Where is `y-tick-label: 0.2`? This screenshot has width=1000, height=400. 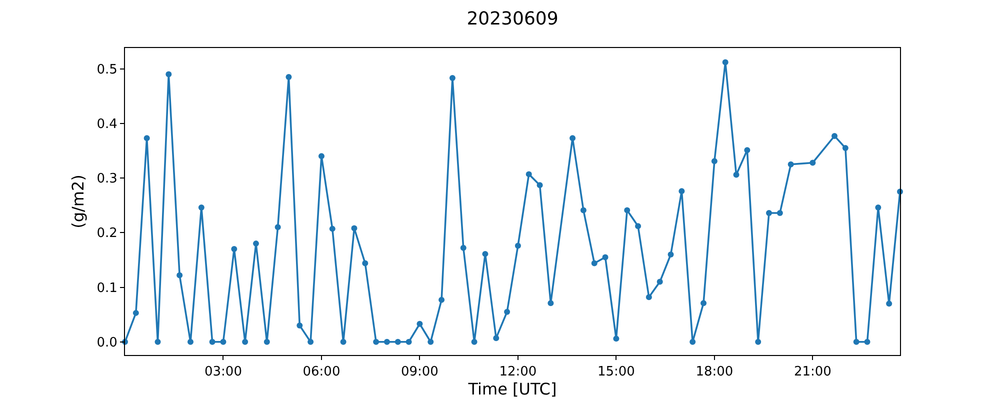
y-tick-label: 0.2 is located at coordinates (107, 234).